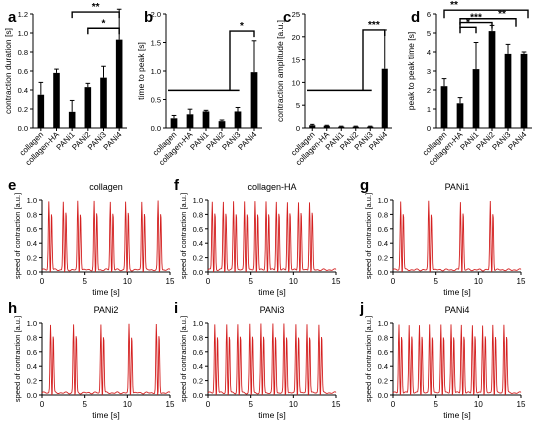 Image resolution: width=554 pixels, height=427 pixels. What do you see at coordinates (287, 17) in the screenshot?
I see `panel-letter: c` at bounding box center [287, 17].